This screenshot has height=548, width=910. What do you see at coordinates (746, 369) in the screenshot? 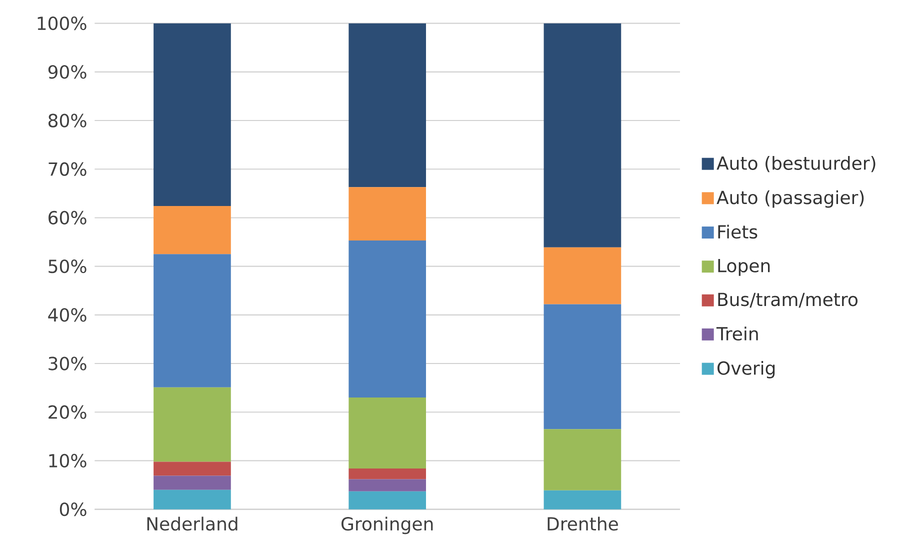
I see `legend-label: Overig` at bounding box center [746, 369].